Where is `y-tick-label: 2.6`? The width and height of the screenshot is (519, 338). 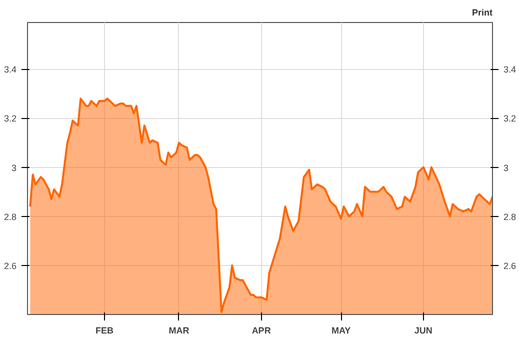 y-tick-label: 2.6 is located at coordinates (10, 265).